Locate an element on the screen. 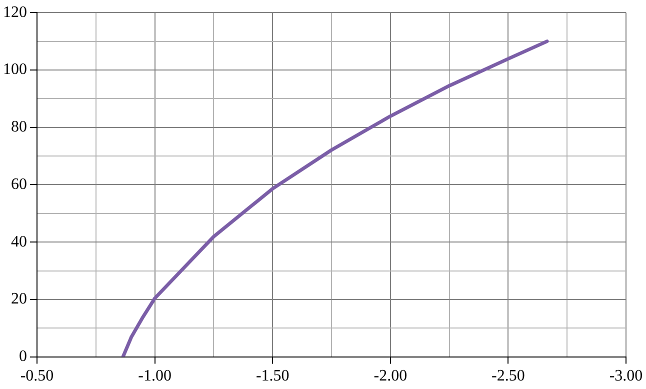  y-tick-label: 60 is located at coordinates (19, 184).